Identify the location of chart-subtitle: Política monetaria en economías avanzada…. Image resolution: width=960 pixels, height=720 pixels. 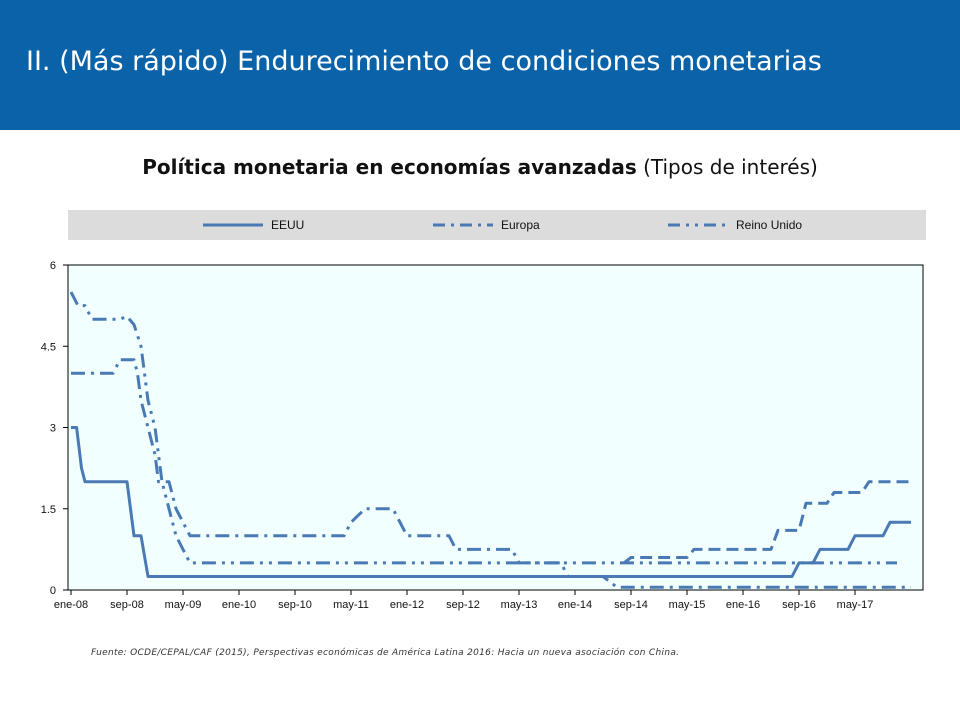
(480, 167).